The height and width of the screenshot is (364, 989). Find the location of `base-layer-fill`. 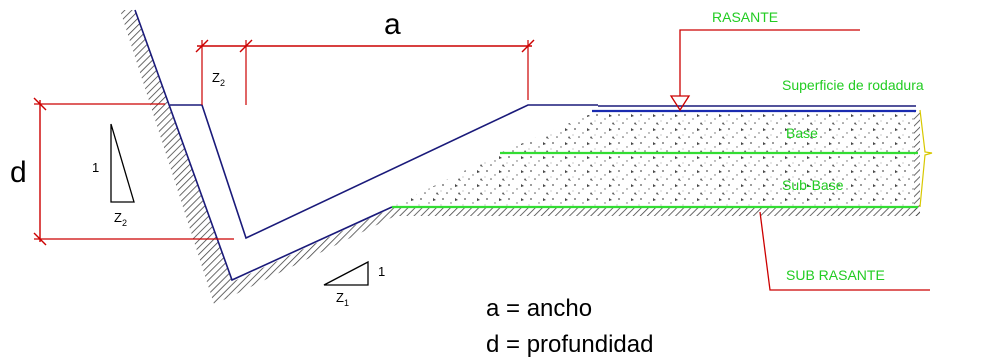

base-layer-fill is located at coordinates (707, 131).